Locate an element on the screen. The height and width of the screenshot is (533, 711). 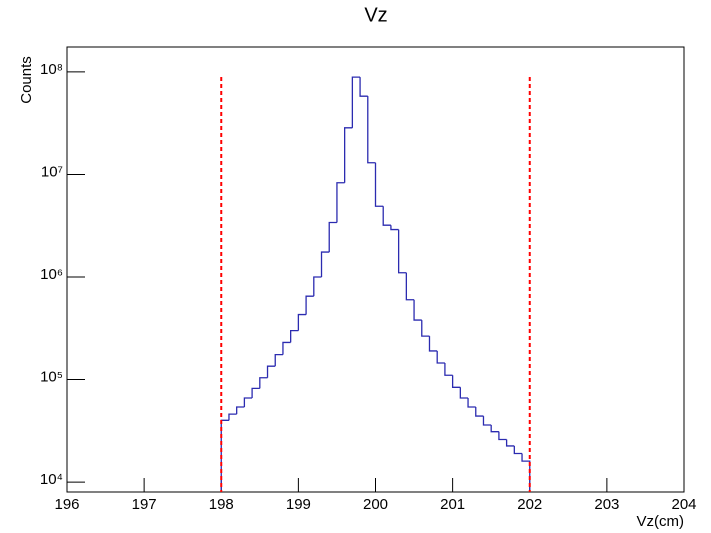
y-tick-label: 10⁸ is located at coordinates (51, 69).